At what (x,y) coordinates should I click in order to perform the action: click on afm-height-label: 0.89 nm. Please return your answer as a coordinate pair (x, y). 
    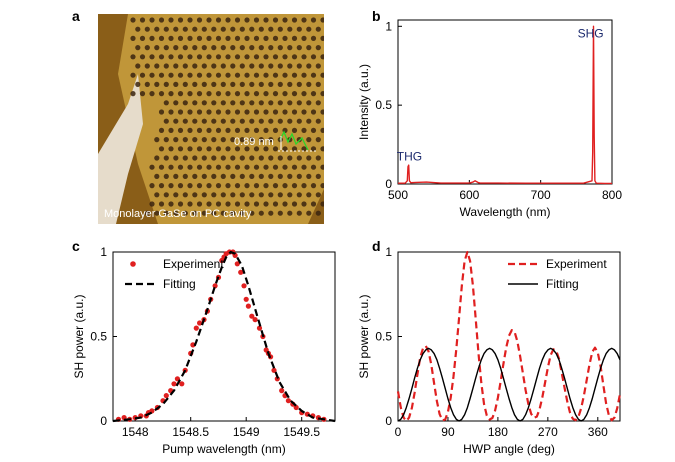
    Looking at the image, I should click on (254, 142).